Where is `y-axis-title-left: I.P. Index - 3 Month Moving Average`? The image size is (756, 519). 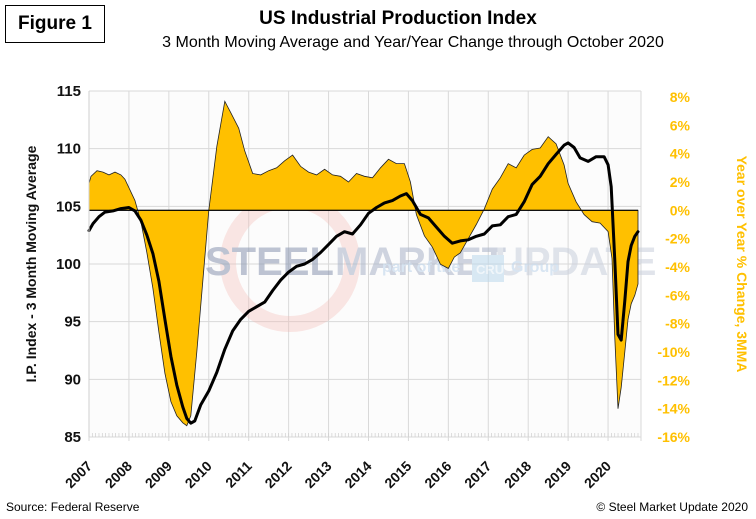
y-axis-title-left: I.P. Index - 3 Month Moving Average is located at coordinates (31, 263).